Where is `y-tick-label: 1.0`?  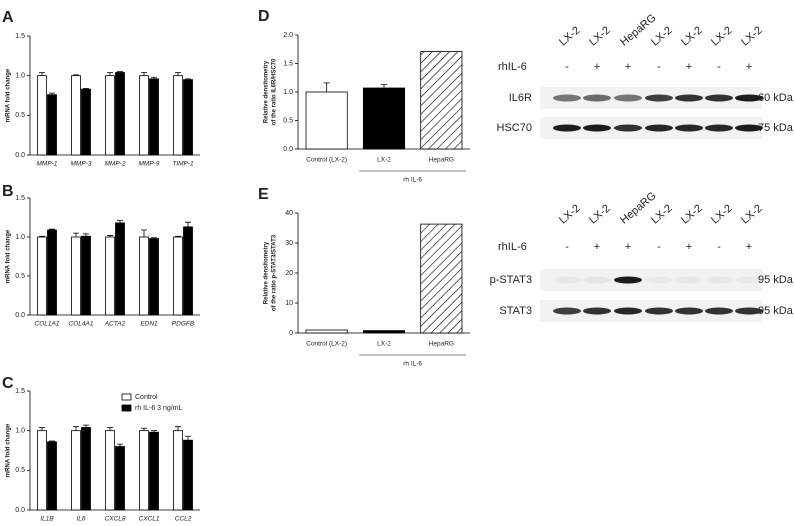 y-tick-label: 1.0 is located at coordinates (20, 76).